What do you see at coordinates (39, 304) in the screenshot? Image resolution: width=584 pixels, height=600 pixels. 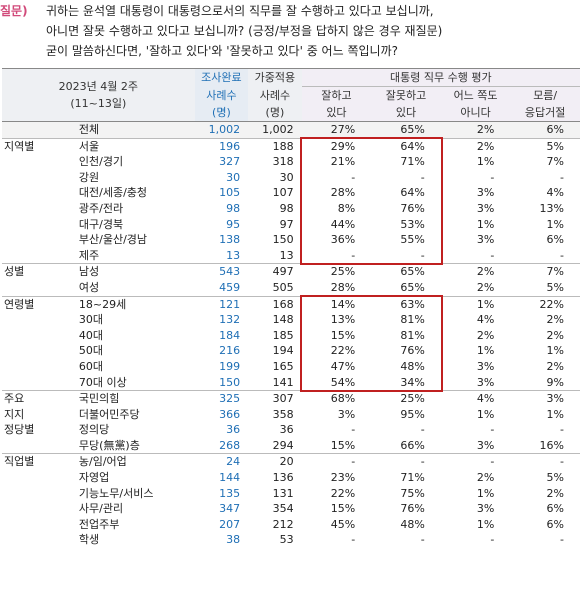 I see `row-group: 연령별` at bounding box center [39, 304].